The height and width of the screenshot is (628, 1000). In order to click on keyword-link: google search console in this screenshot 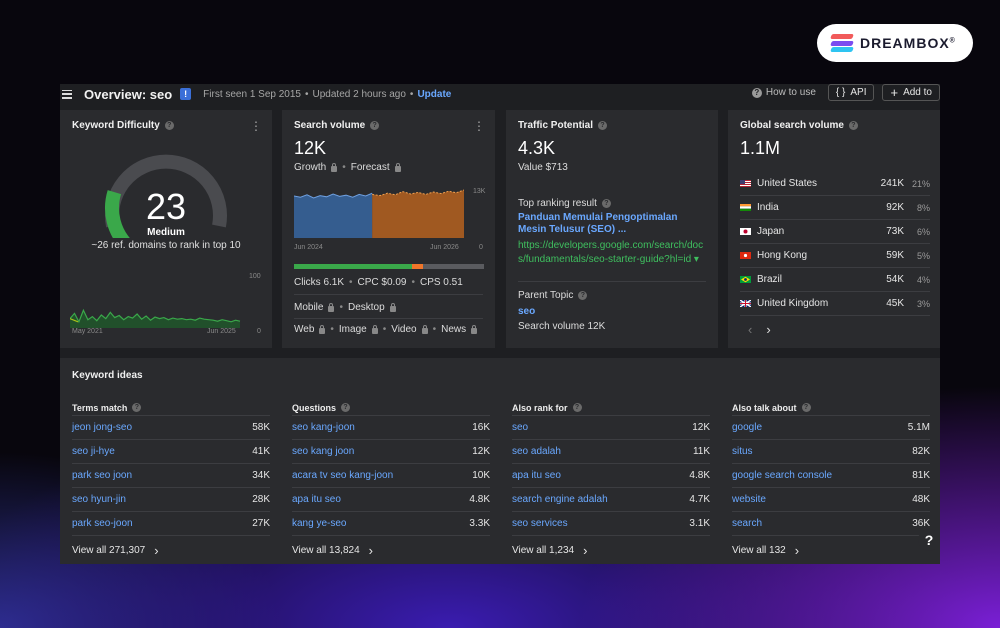, I will do `click(782, 475)`.